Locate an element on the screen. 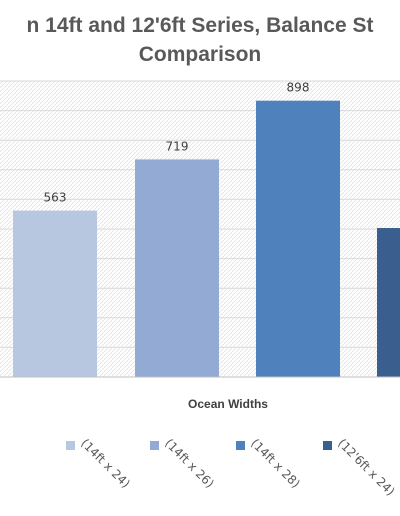 The image size is (400, 516). x-axis-label: Ocean Widths is located at coordinates (228, 404).